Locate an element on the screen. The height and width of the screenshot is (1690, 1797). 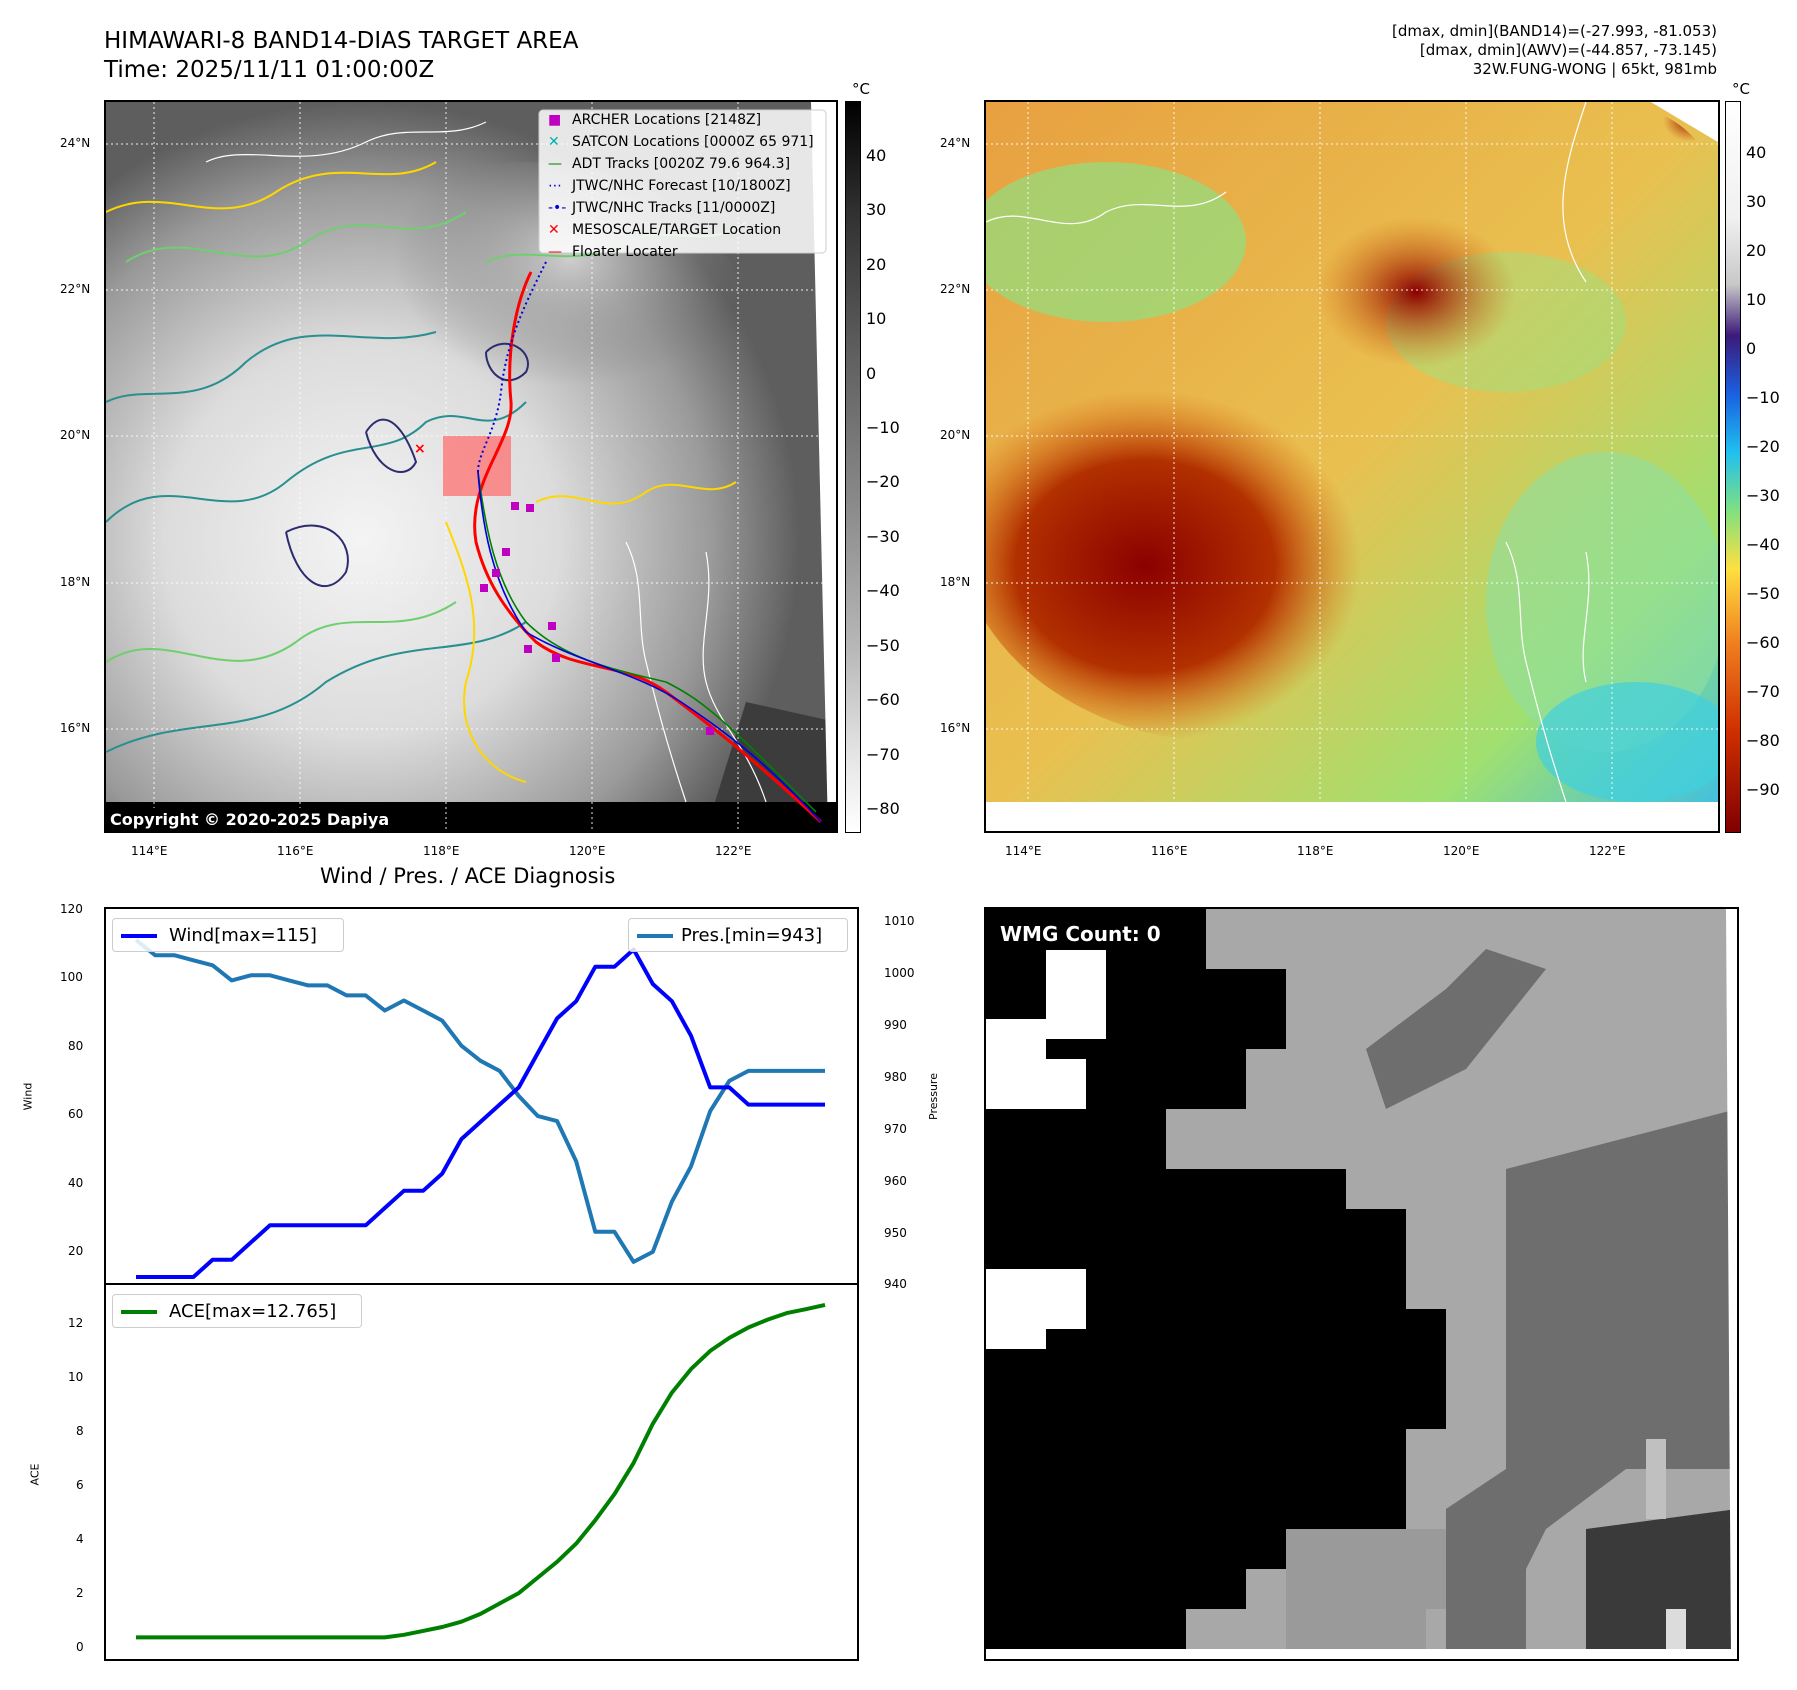
legend-adt: — ADT Tracks [0020Z 79.6 964.3] is located at coordinates (669, 164).